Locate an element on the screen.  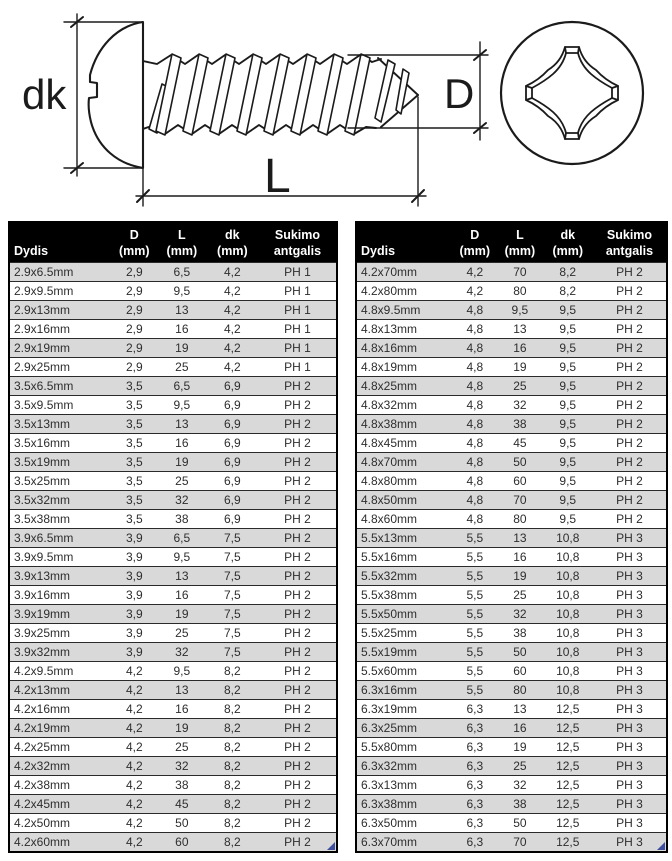
table-row: 5.5x60mm 5,5 60 10,8 PH 3 is located at coordinates (511, 671).